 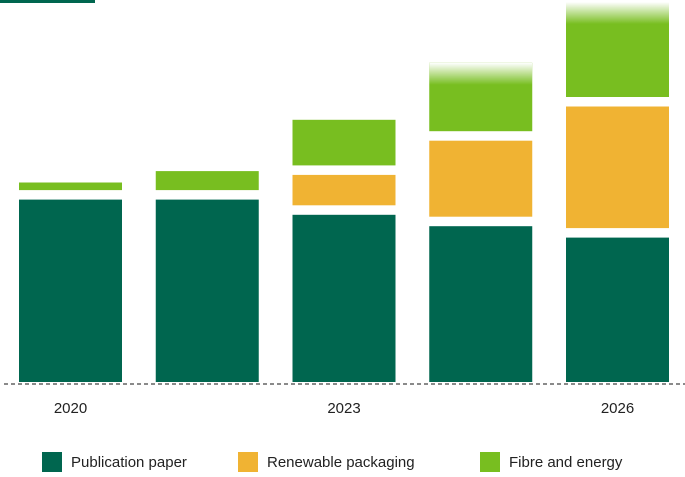 I want to click on bar-fibre-and-energy-2023, so click(x=344, y=142).